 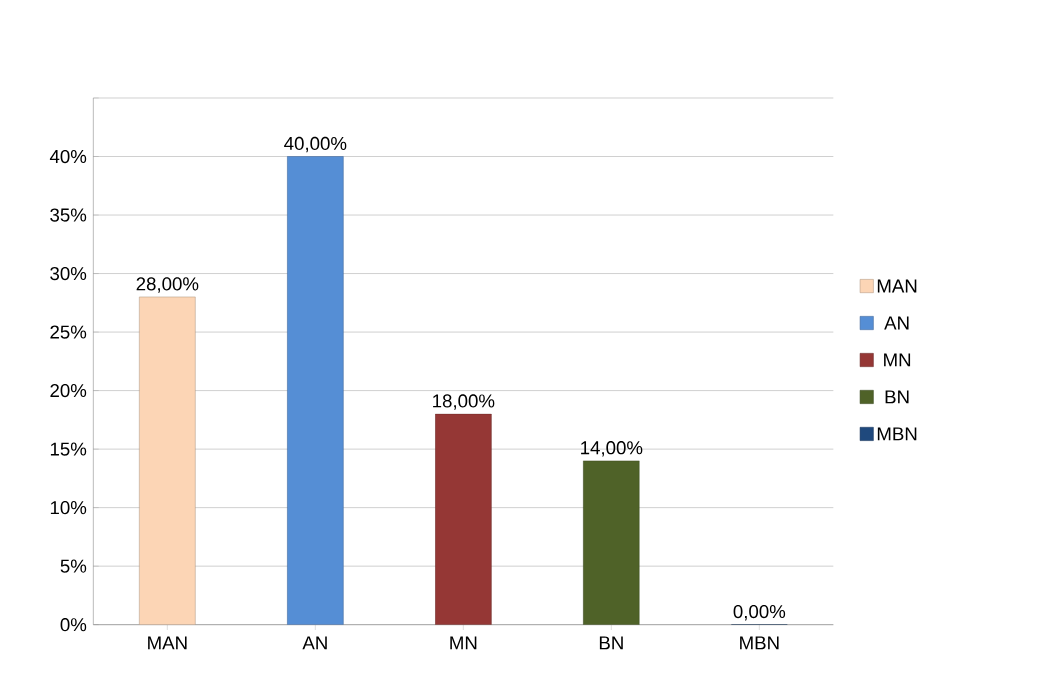 What do you see at coordinates (73, 566) in the screenshot?
I see `y-tick-label: 5%` at bounding box center [73, 566].